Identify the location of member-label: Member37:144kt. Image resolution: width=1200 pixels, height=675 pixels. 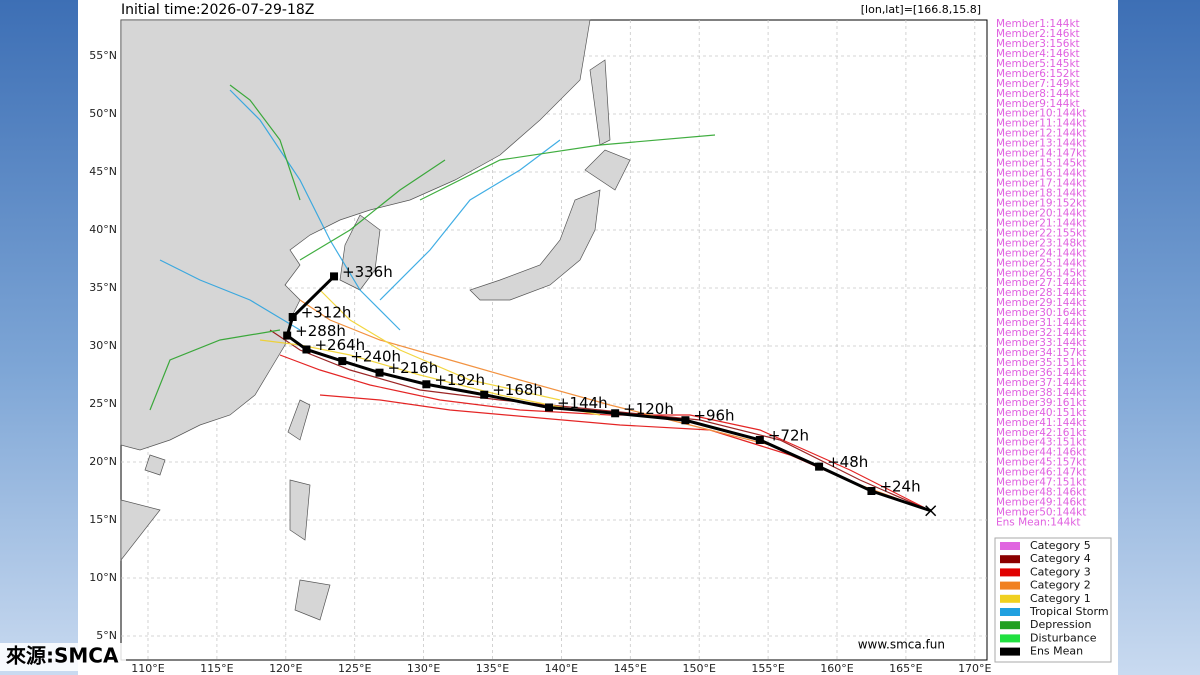
(1041, 383).